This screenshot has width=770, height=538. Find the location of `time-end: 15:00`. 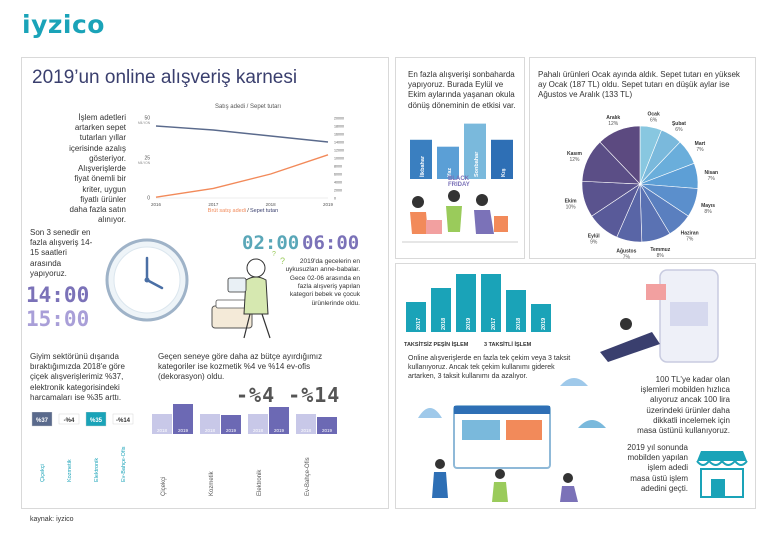

time-end: 15:00 is located at coordinates (58, 319).